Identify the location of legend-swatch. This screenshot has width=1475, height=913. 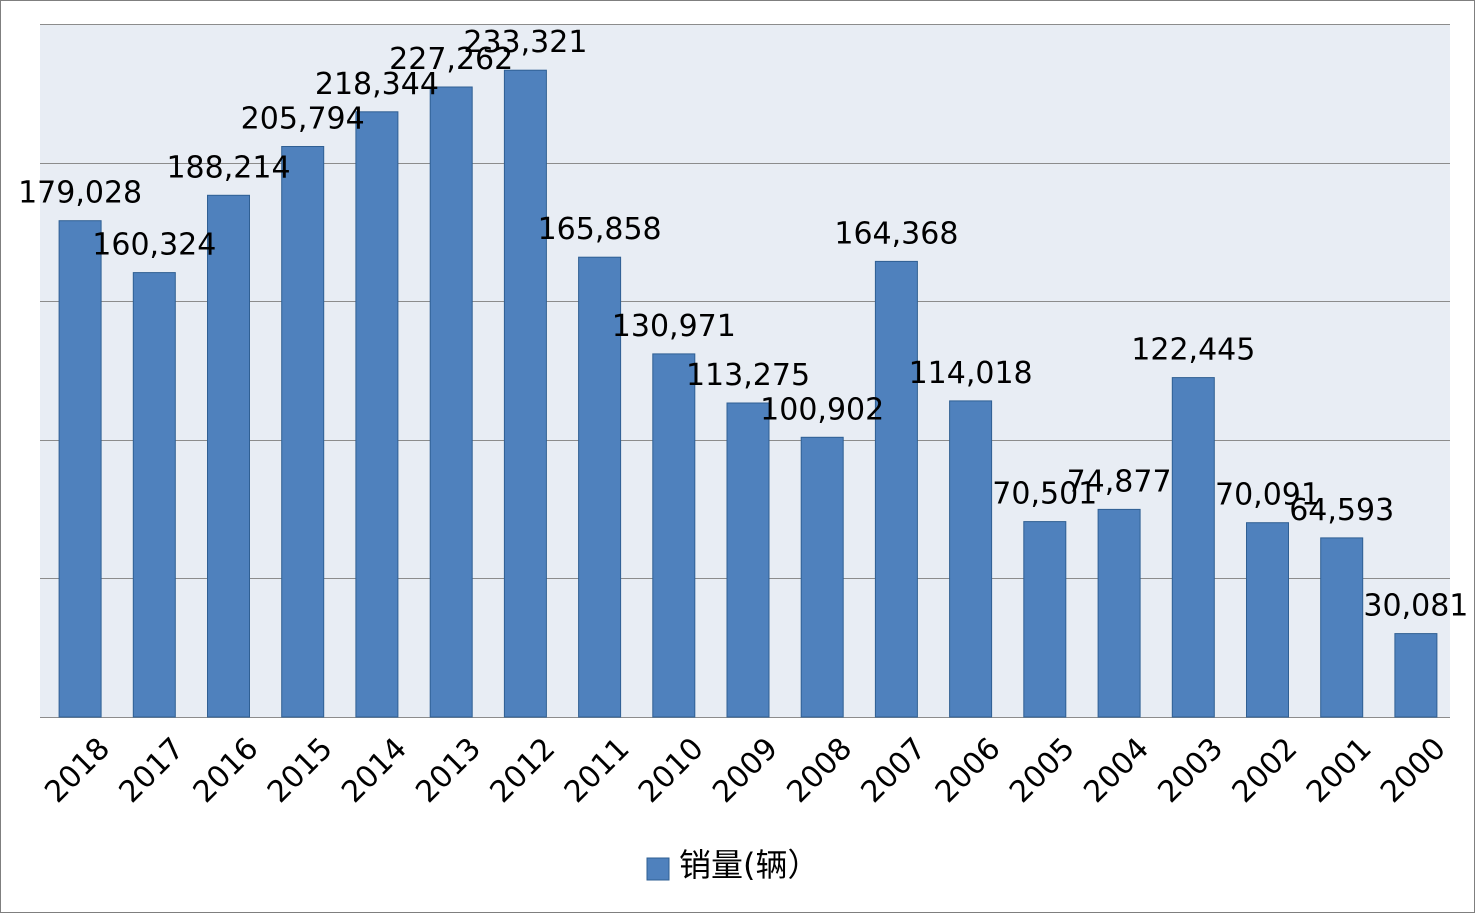
(658, 869).